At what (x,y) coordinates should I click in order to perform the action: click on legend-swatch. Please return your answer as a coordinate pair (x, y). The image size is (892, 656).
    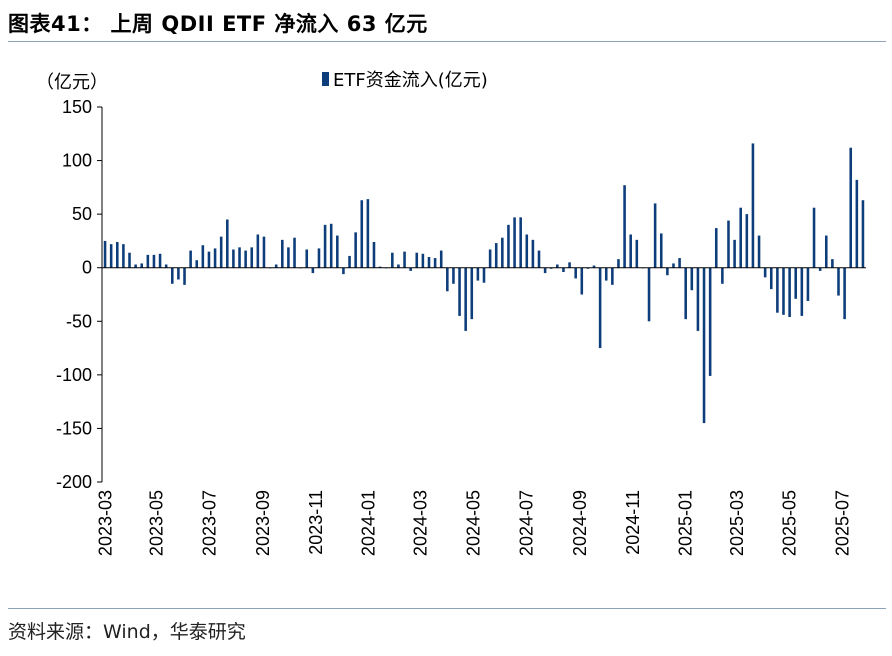
    Looking at the image, I should click on (325, 79).